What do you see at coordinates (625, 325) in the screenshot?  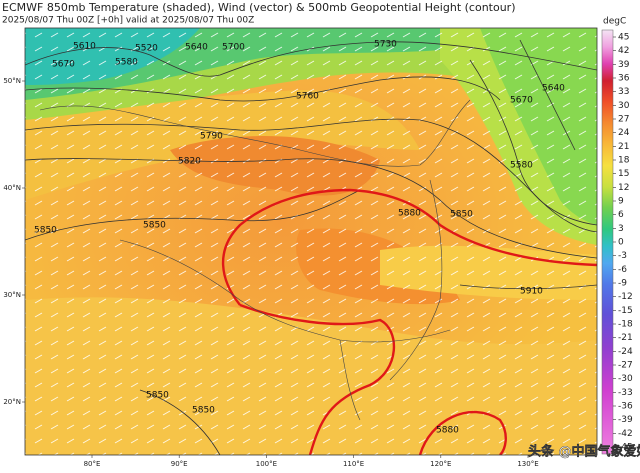 I see `colorbar-tick-label: -18` at bounding box center [625, 325].